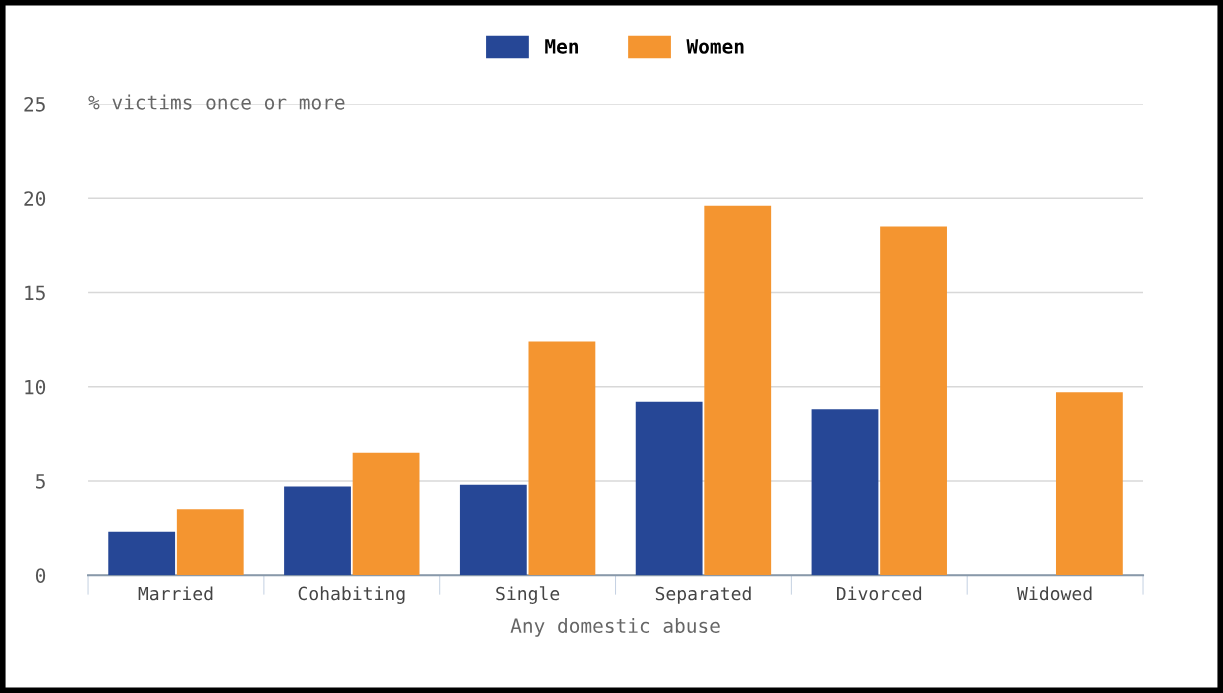  I want to click on x-tick-label: Separated, so click(703, 595).